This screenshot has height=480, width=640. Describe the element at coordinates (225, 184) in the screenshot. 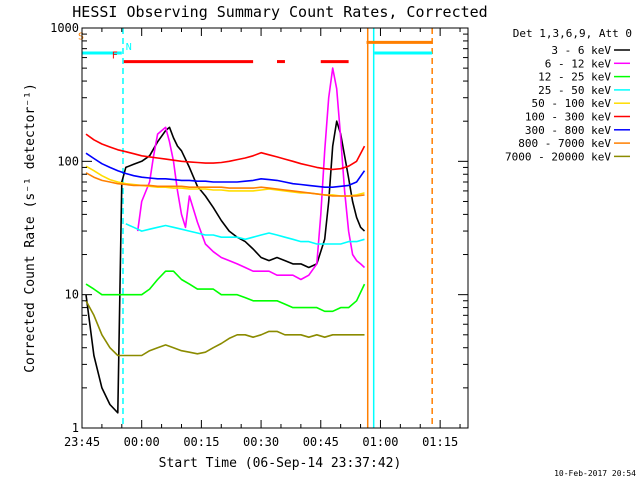

I see `series-line-800-7000-kev` at that location.